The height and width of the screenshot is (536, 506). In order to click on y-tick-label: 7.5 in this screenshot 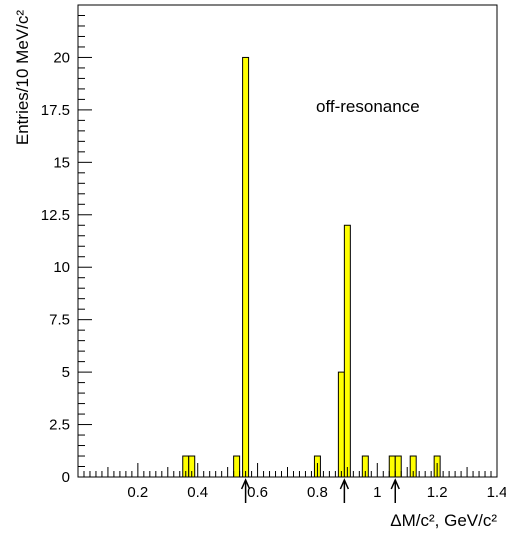, I will do `click(59, 320)`.